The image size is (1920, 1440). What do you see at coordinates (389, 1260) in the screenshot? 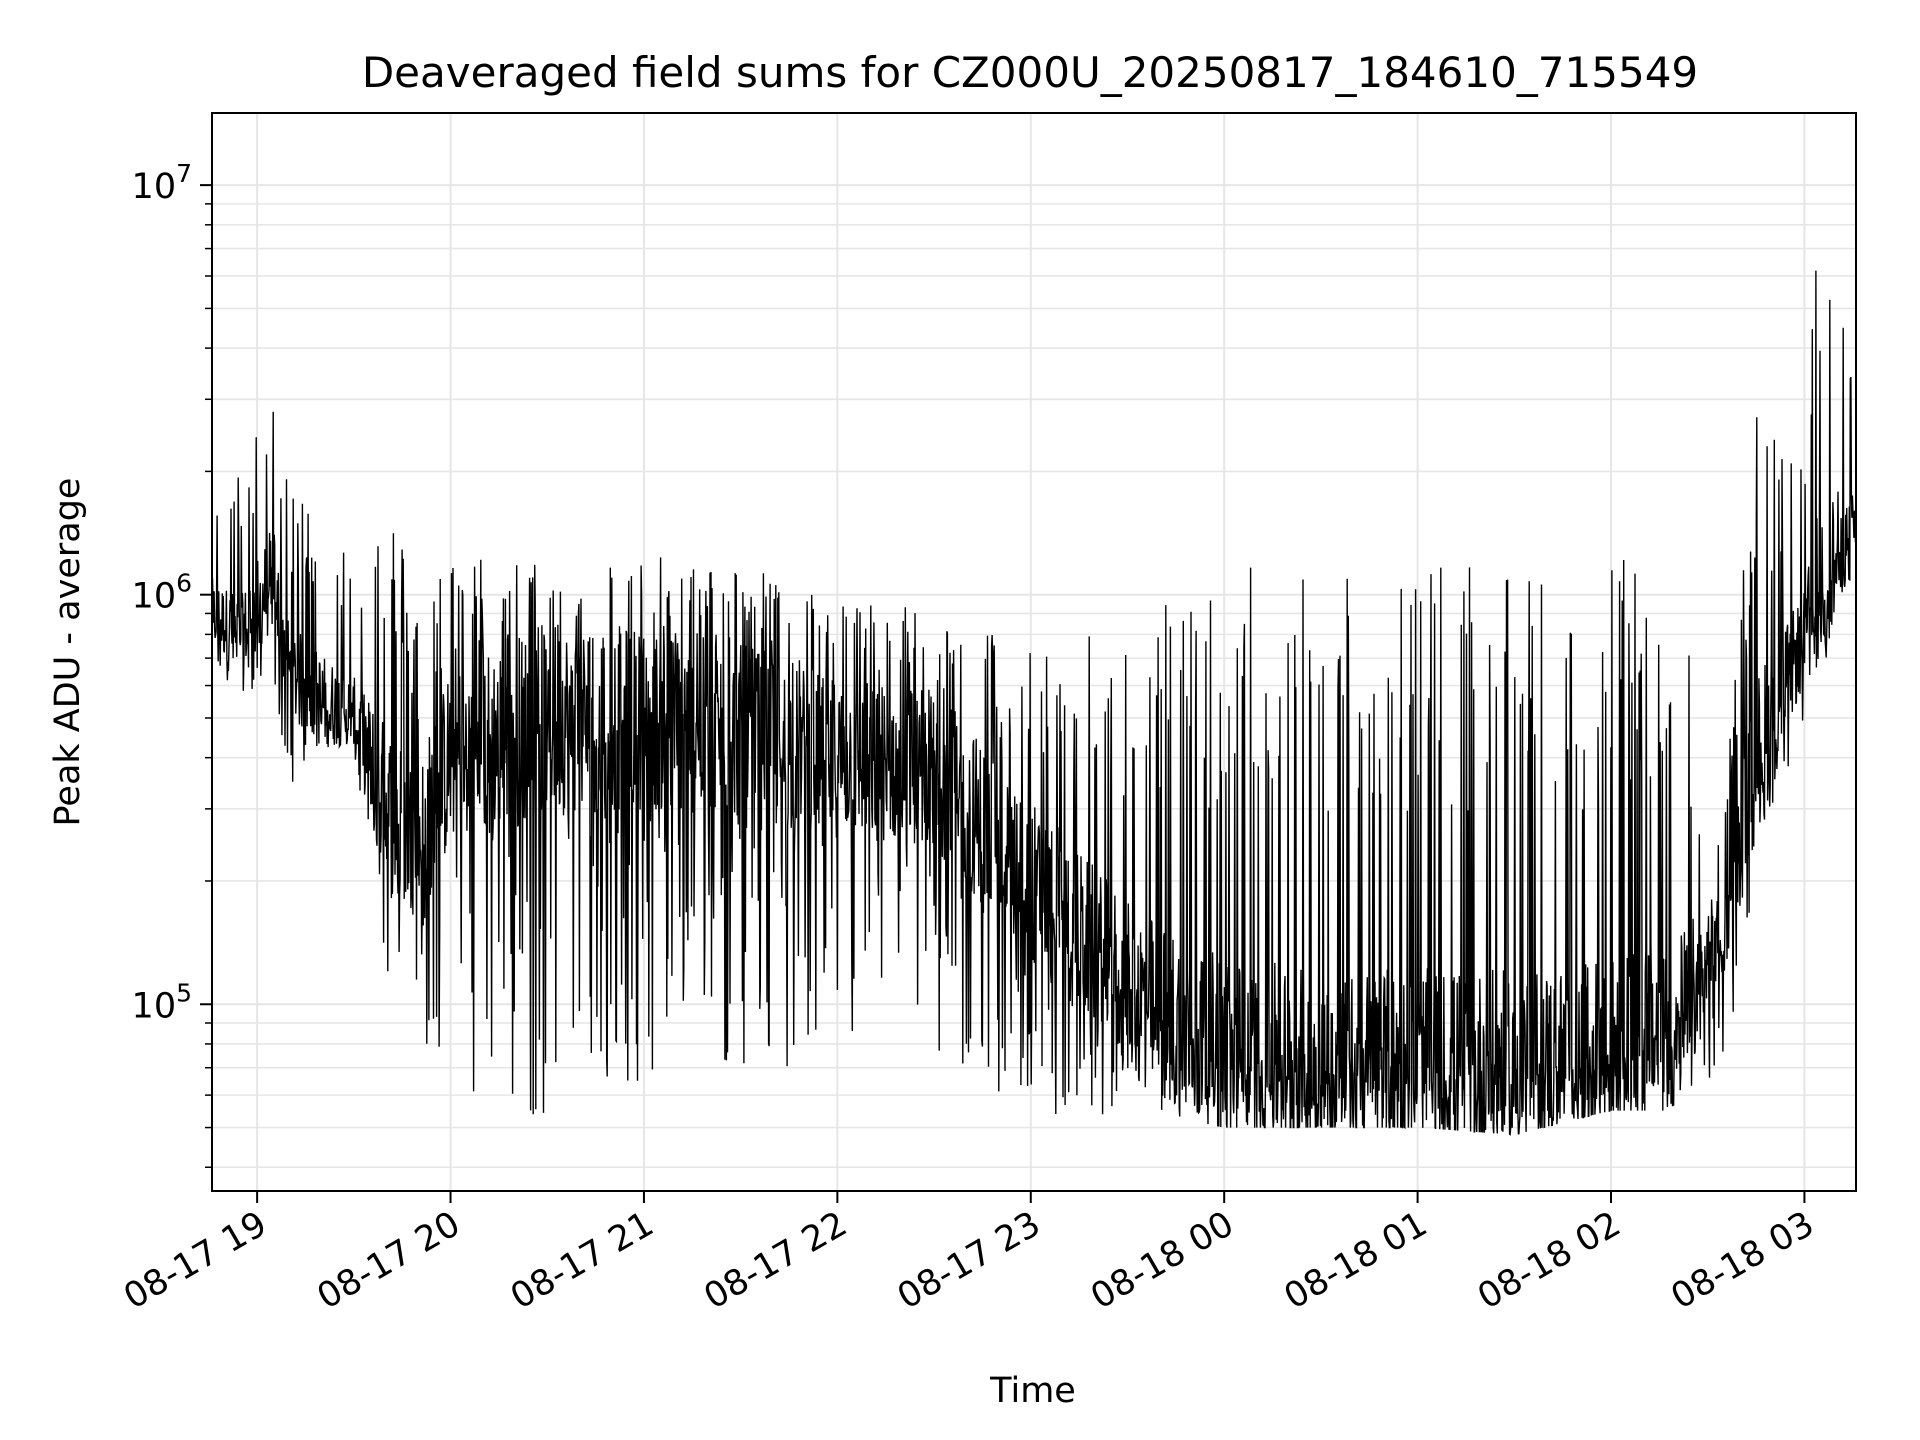
I see `x-tick-label: 08-17 20` at bounding box center [389, 1260].